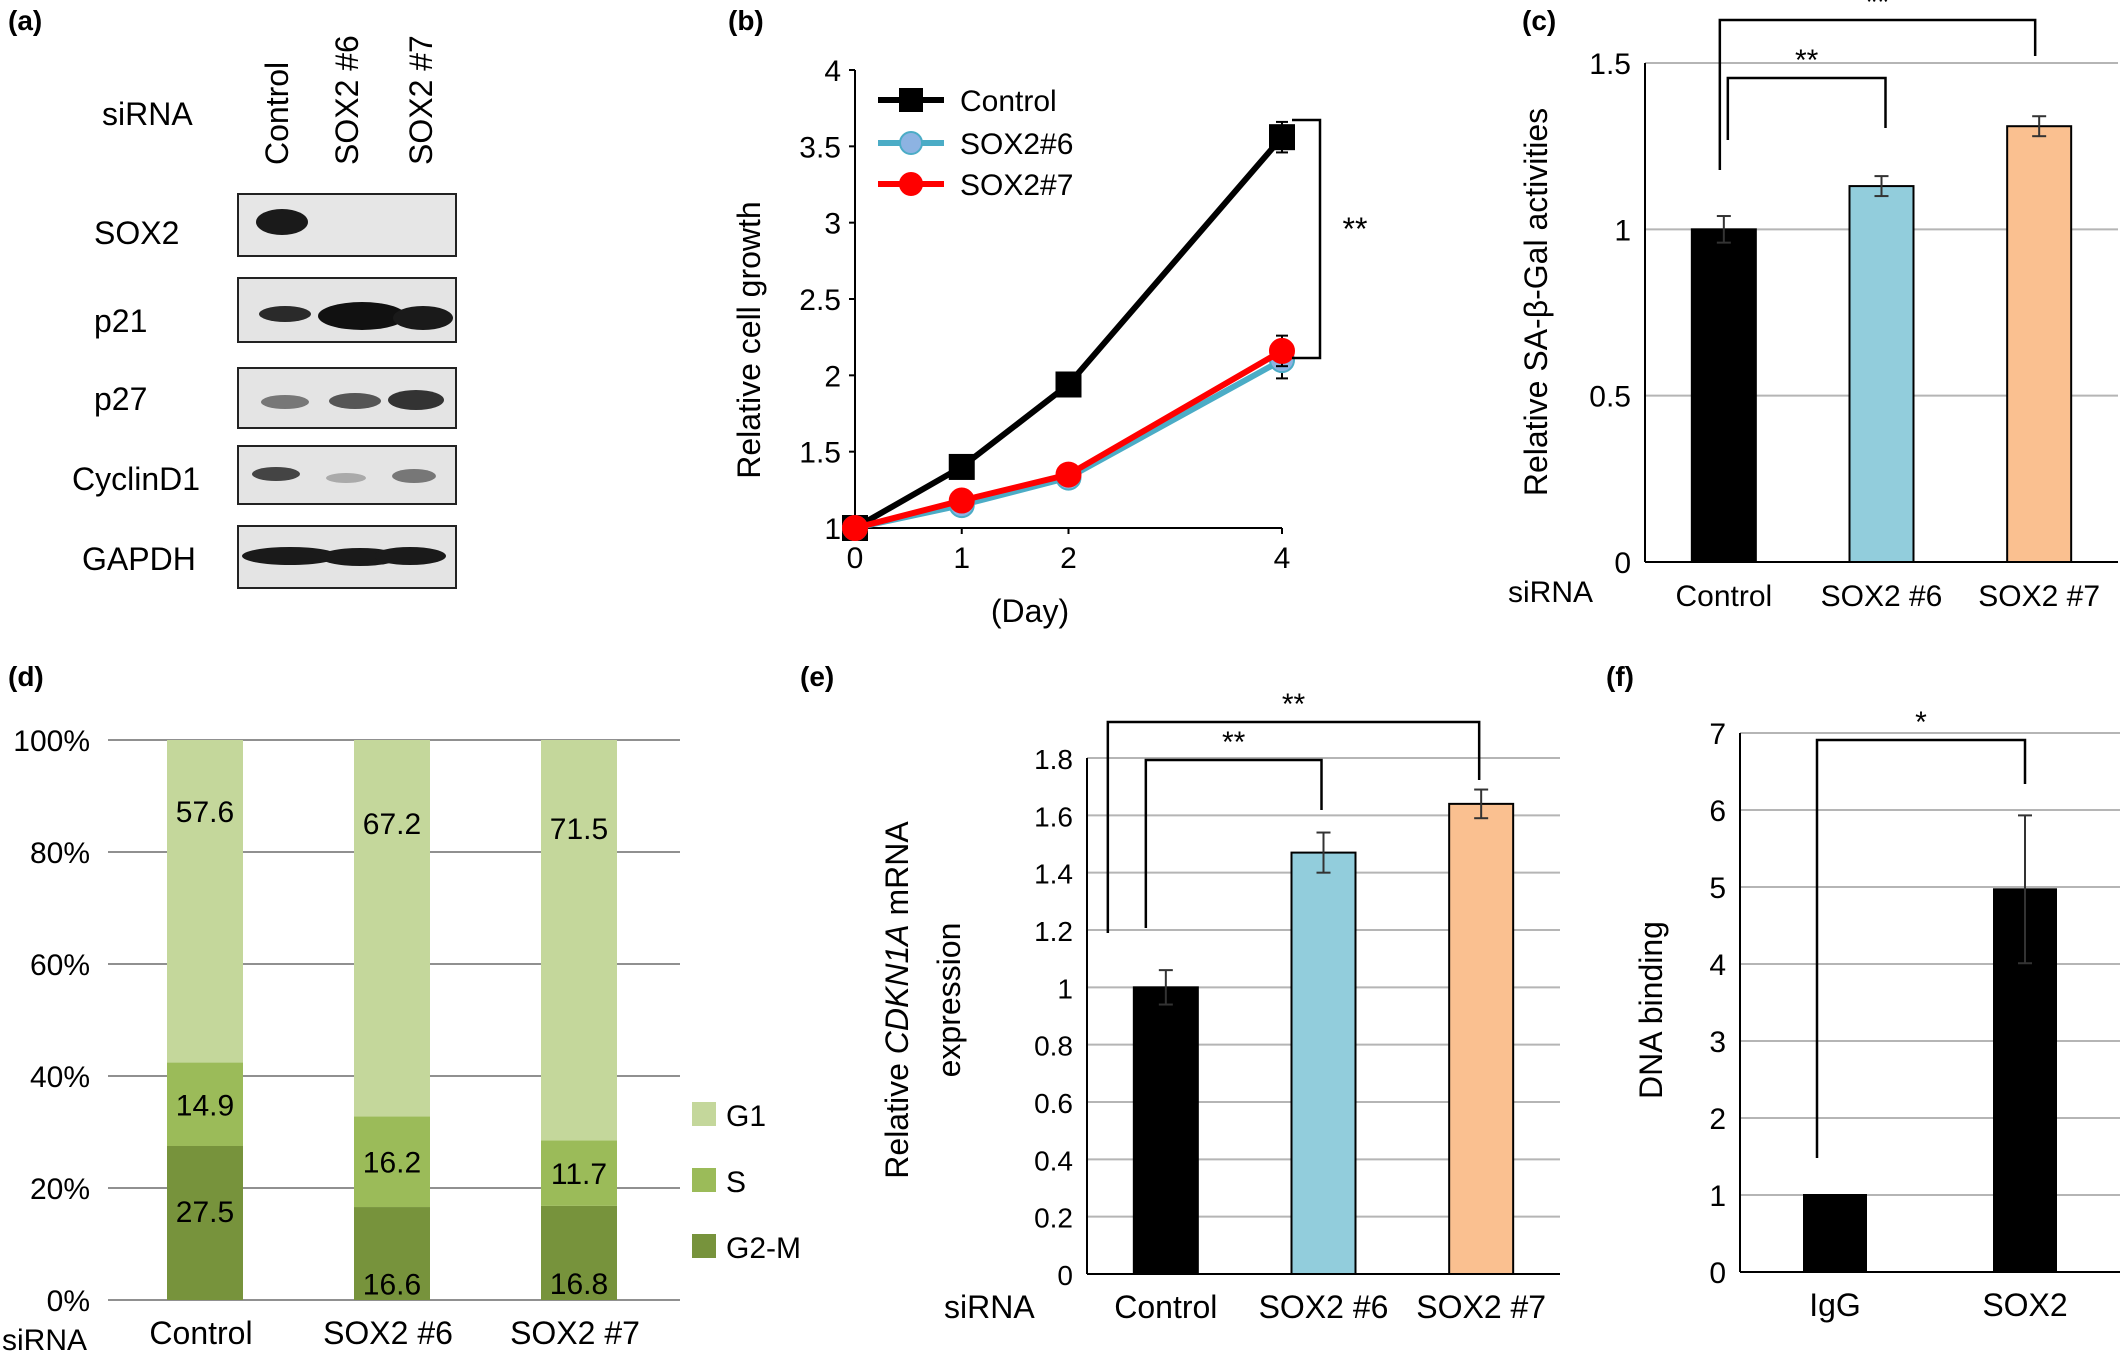  Describe the element at coordinates (347, 225) in the screenshot. I see `blot-sox2` at that location.